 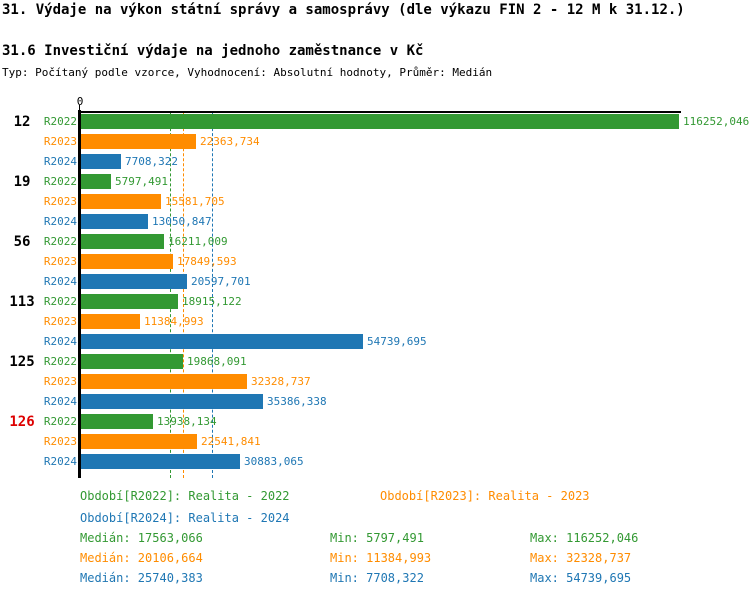 What do you see at coordinates (377, 578) in the screenshot?
I see `stat-min-r2024: Min: 7708,322` at bounding box center [377, 578].